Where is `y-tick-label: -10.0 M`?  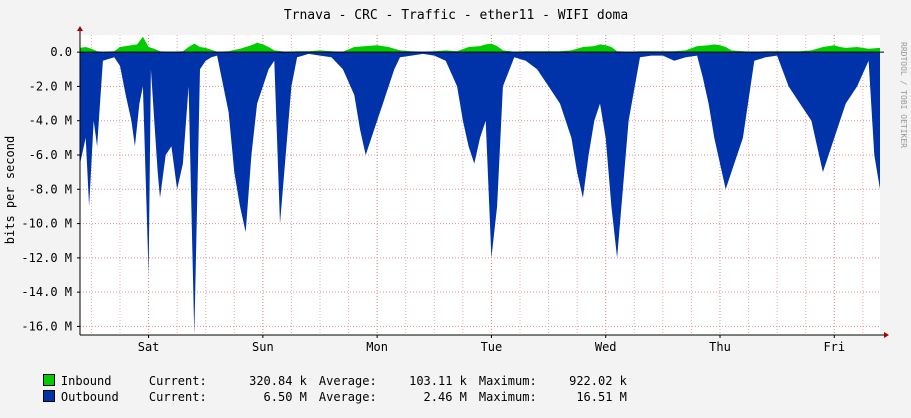
y-tick-label: -10.0 M is located at coordinates (46, 224).